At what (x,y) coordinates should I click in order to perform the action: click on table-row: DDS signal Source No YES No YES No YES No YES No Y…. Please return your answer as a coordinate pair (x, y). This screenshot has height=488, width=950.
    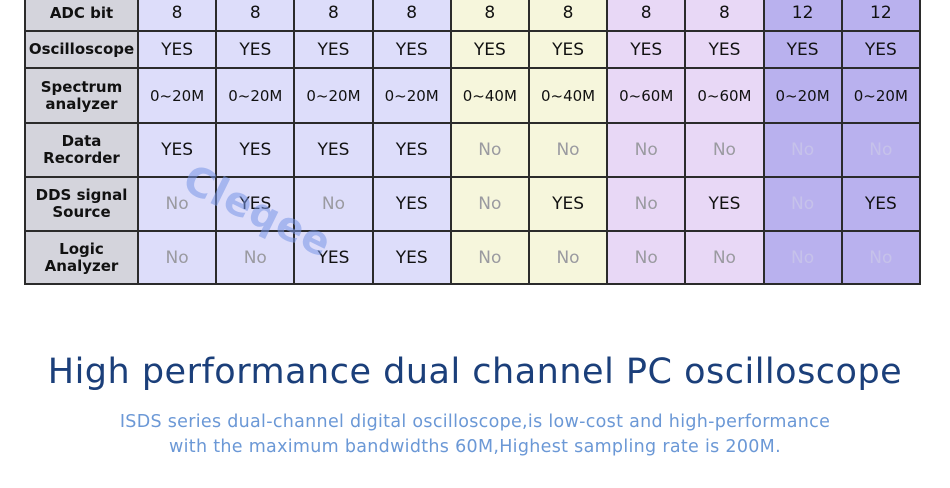
    Looking at the image, I should click on (473, 204).